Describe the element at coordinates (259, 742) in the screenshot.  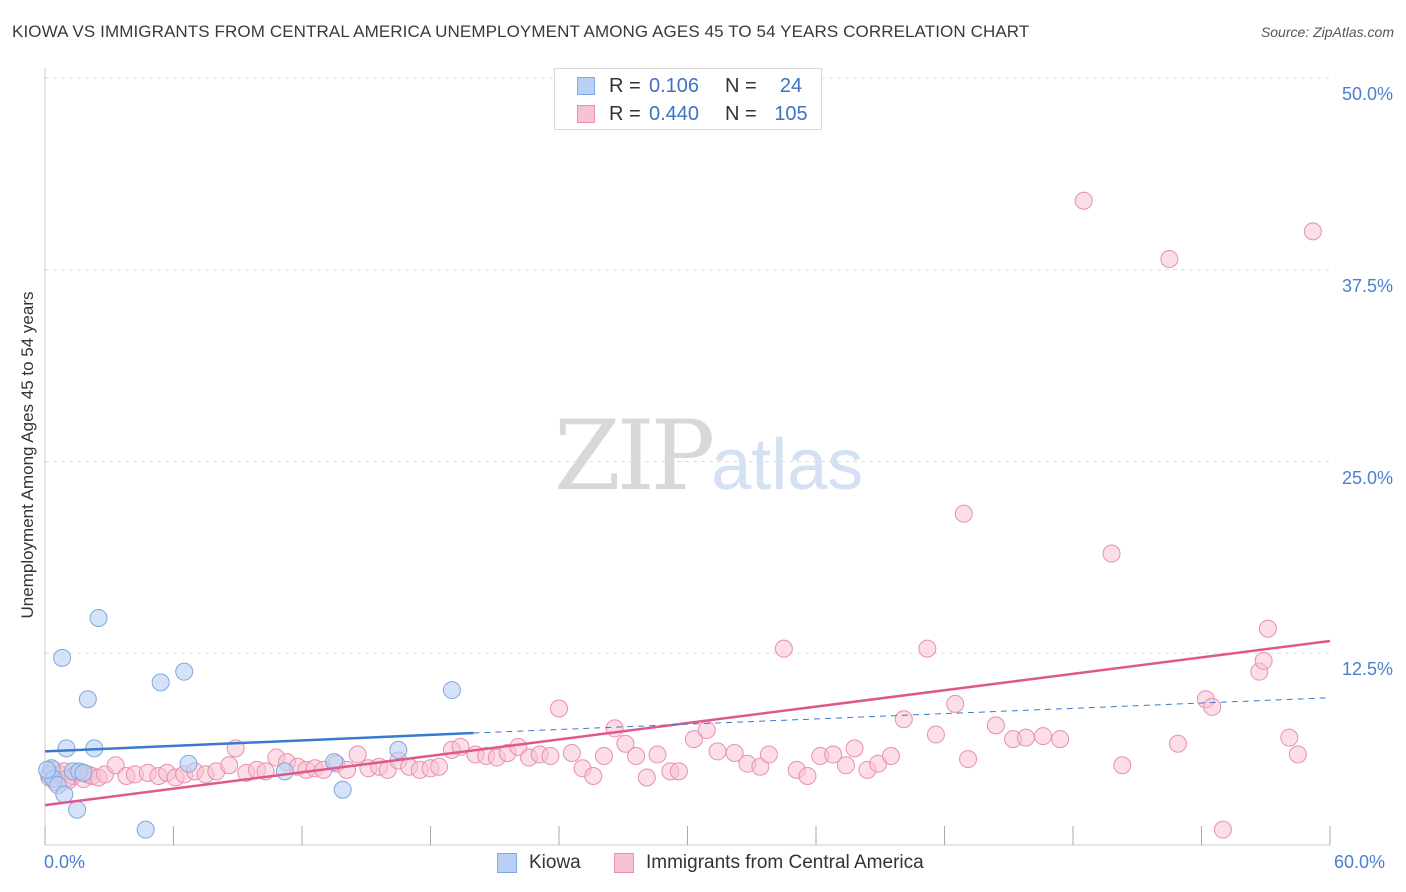
I see `kiowa-trend-line` at that location.